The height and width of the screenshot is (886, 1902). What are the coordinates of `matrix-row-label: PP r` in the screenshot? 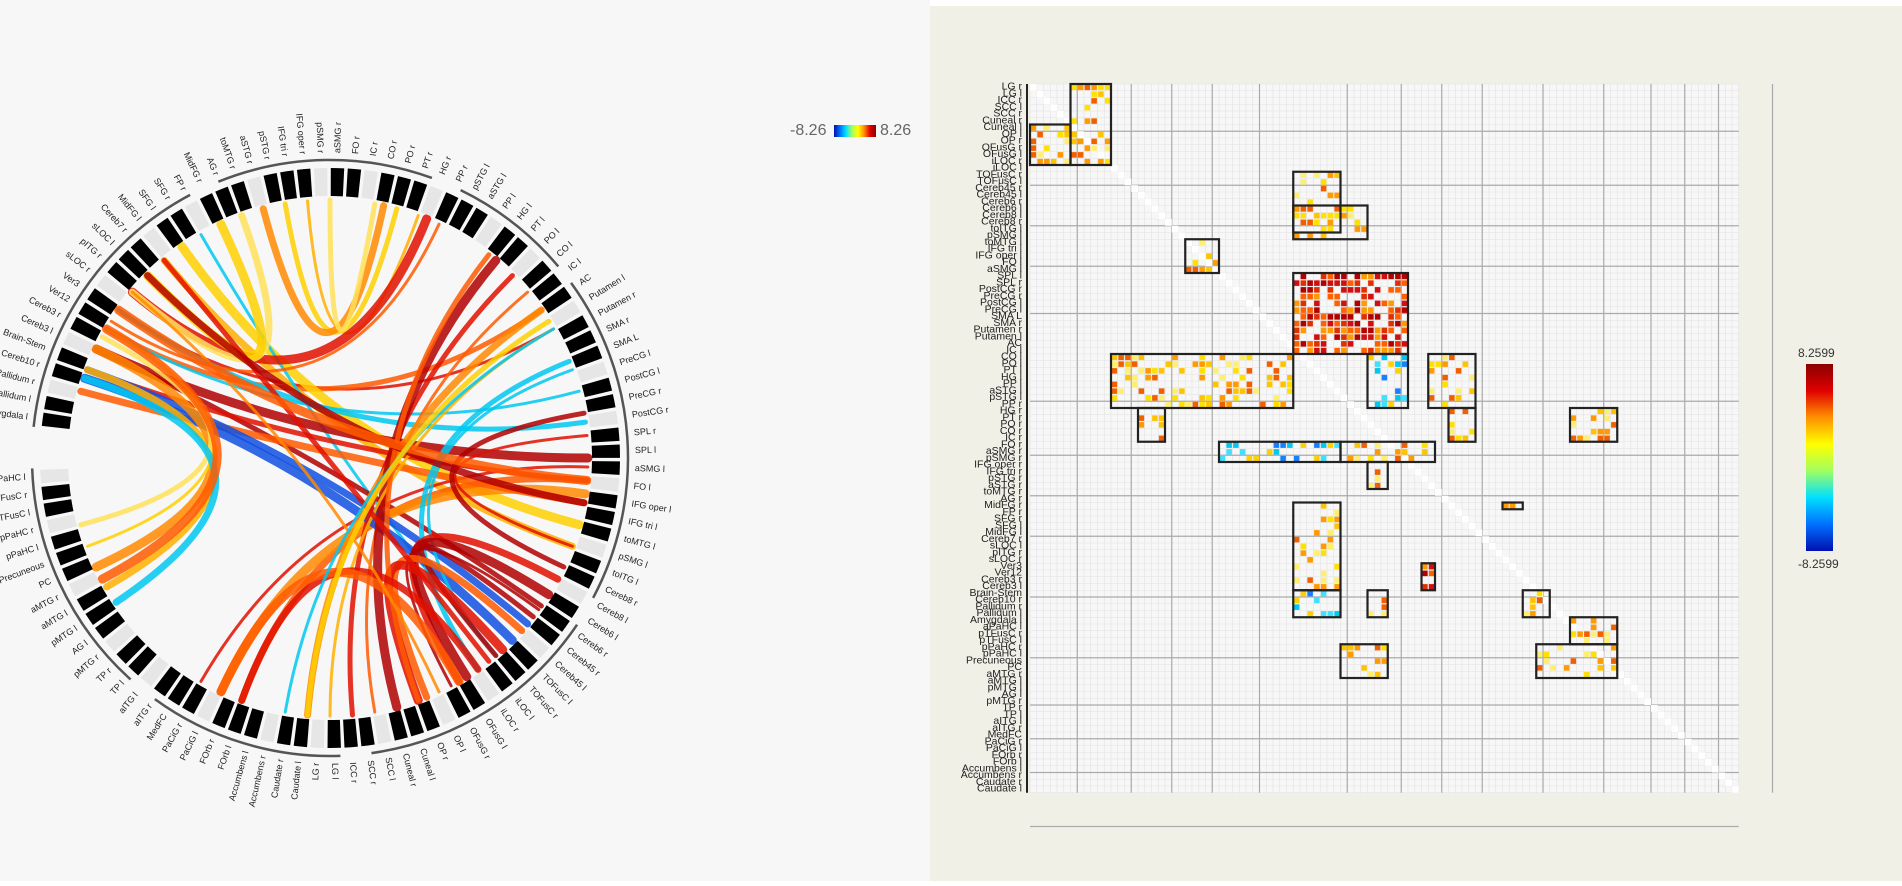 It's located at (1012, 404).